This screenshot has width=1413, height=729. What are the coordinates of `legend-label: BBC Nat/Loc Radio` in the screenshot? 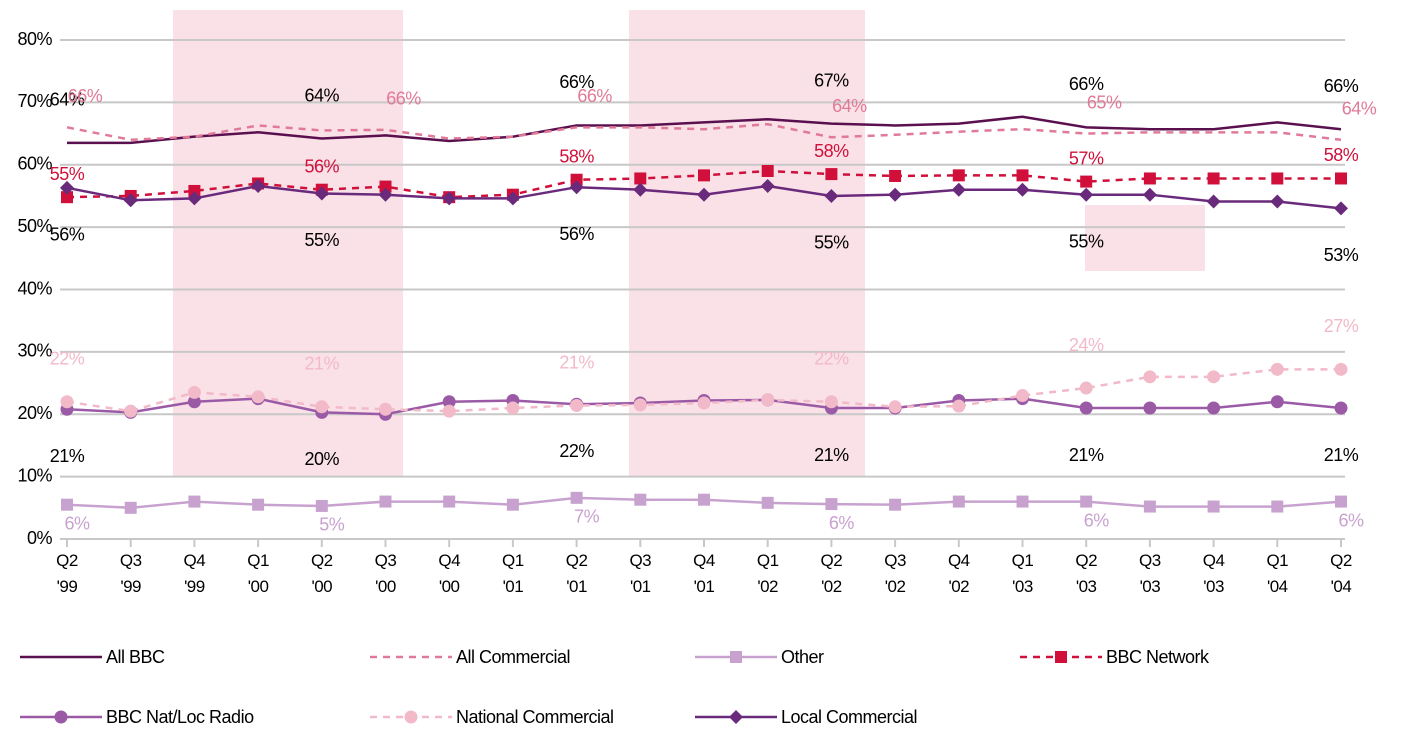 It's located at (180, 717).